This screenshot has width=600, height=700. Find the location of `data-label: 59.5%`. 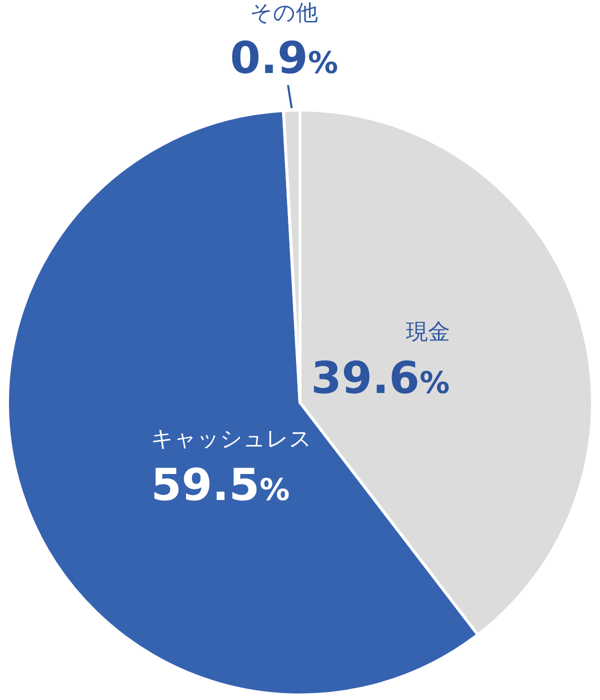

data-label: 59.5% is located at coordinates (220, 485).